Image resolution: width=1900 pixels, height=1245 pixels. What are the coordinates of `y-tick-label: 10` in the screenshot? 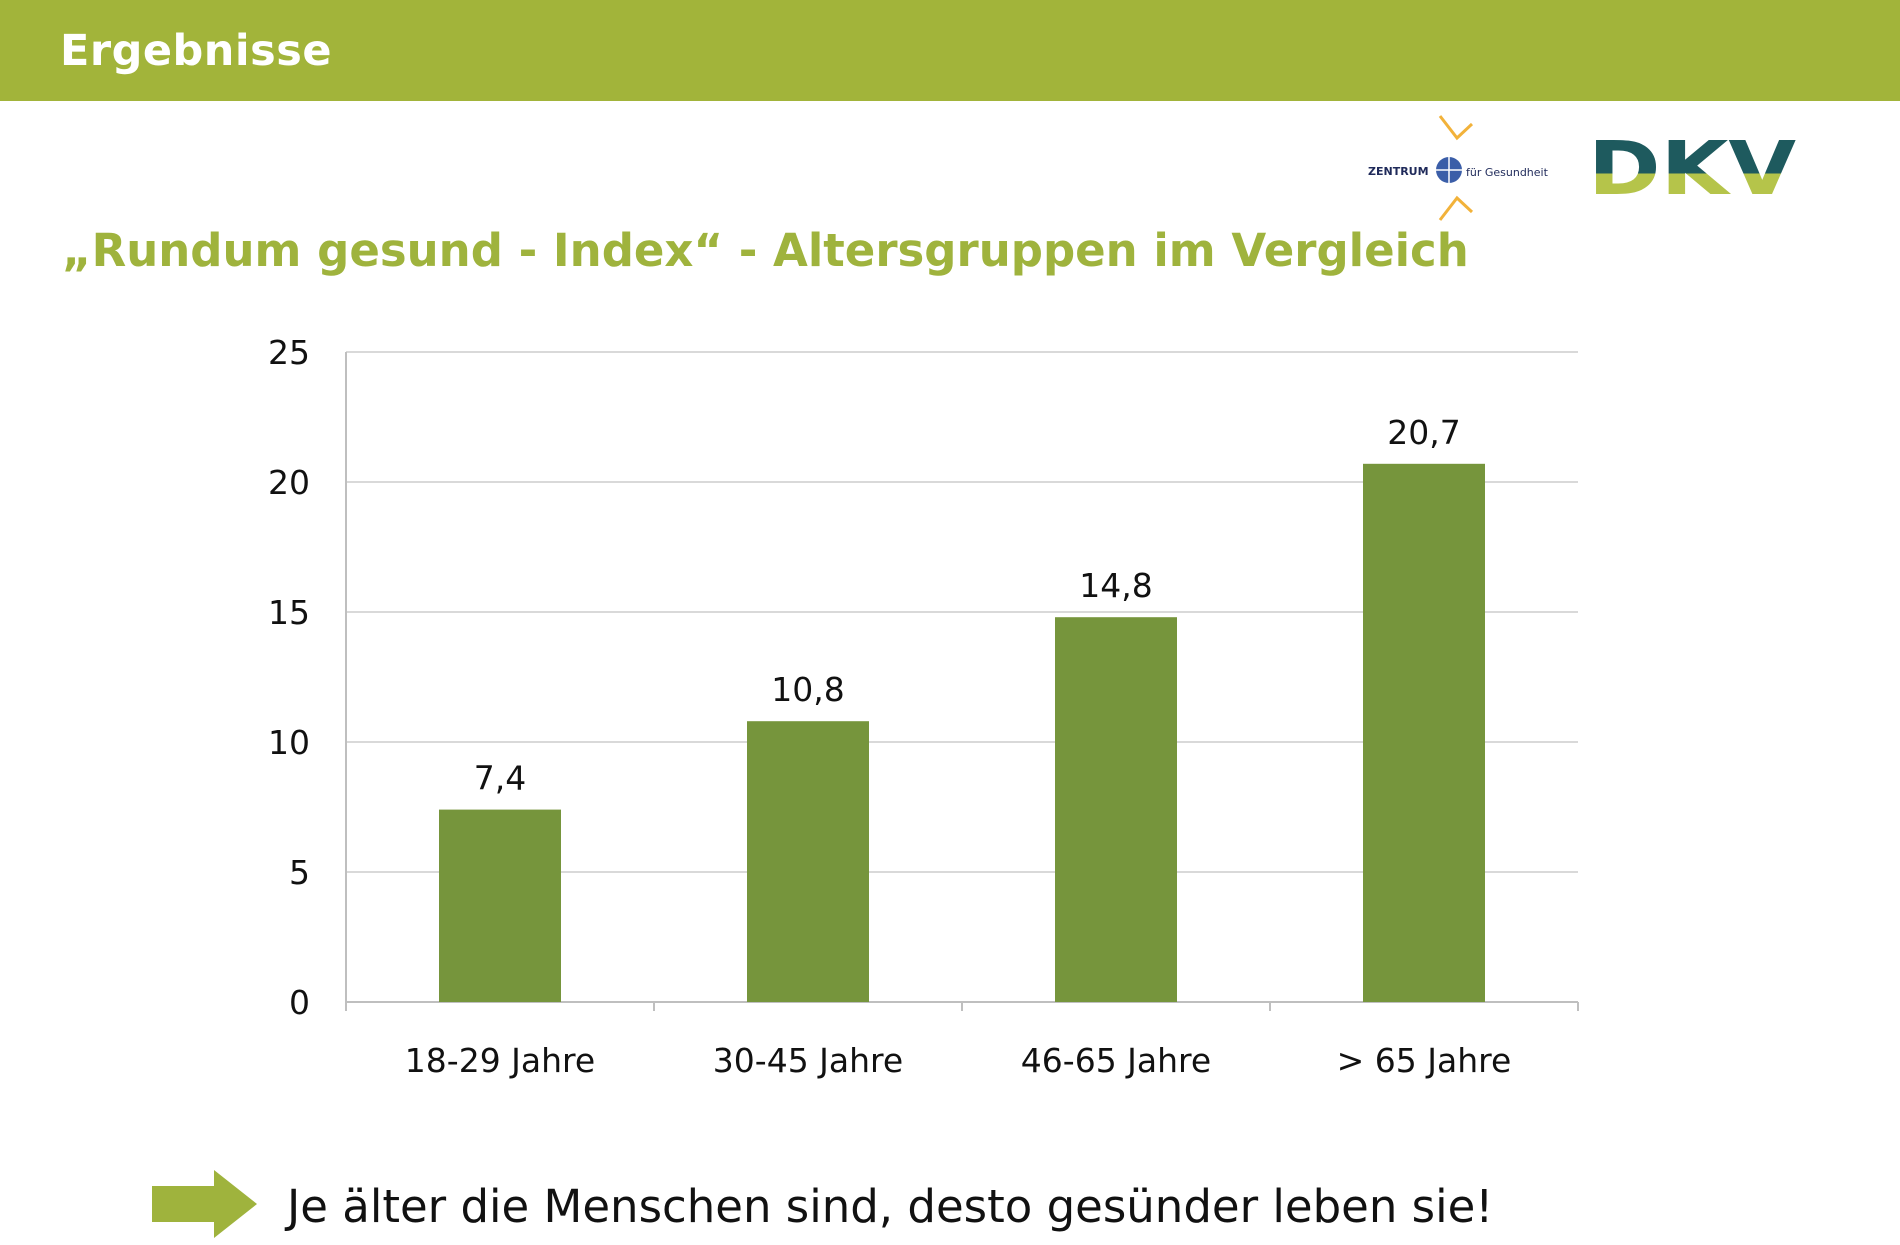 It's located at (289, 742).